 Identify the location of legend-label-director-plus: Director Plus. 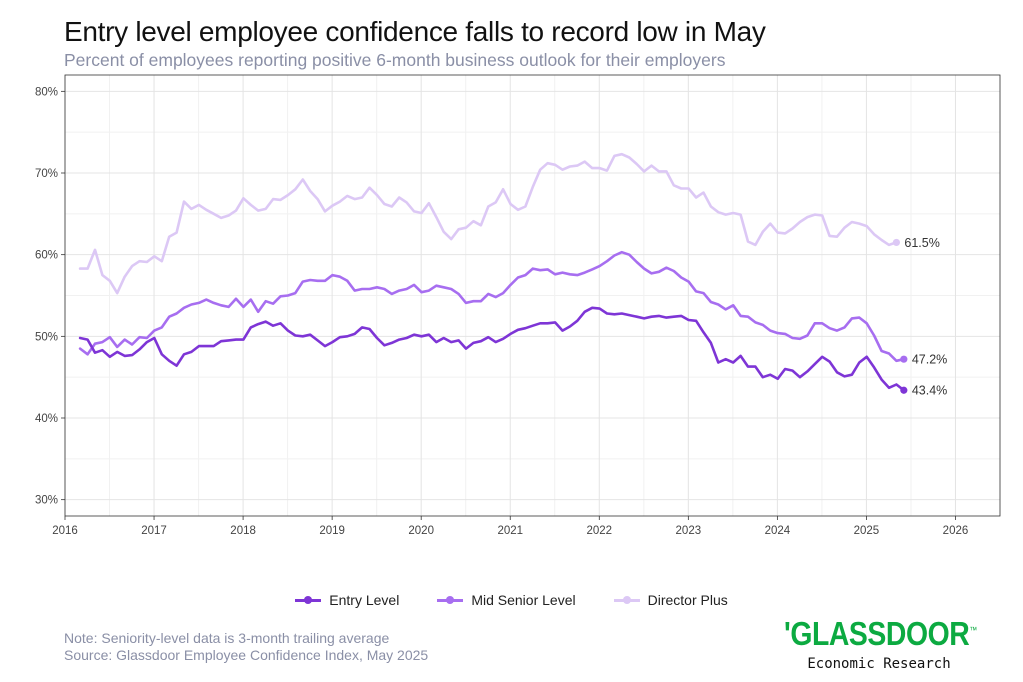
(687, 600).